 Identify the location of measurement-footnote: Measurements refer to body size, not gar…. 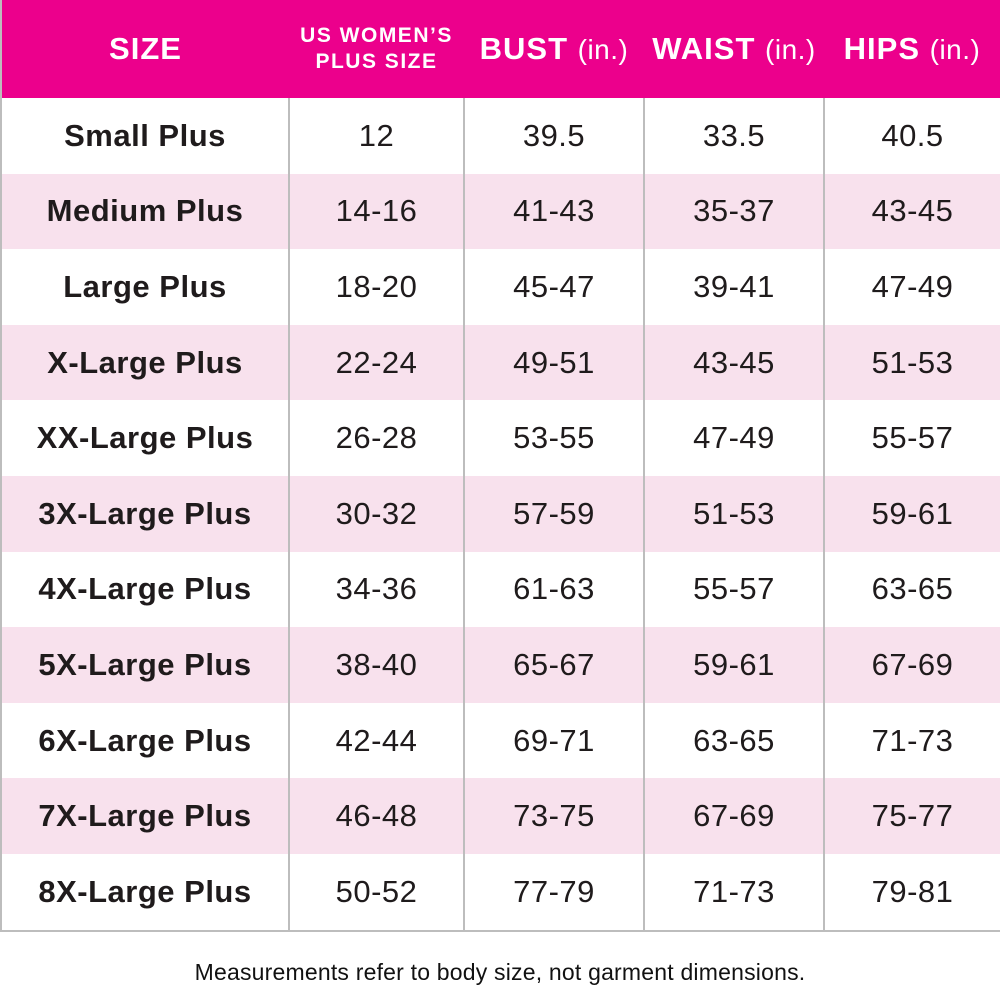
(500, 971).